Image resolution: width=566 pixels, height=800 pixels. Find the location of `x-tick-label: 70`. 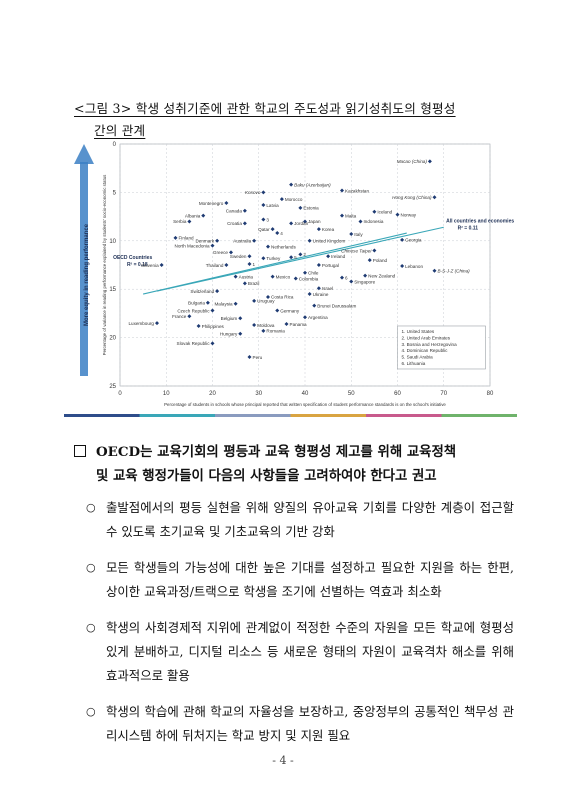

x-tick-label: 70 is located at coordinates (443, 394).